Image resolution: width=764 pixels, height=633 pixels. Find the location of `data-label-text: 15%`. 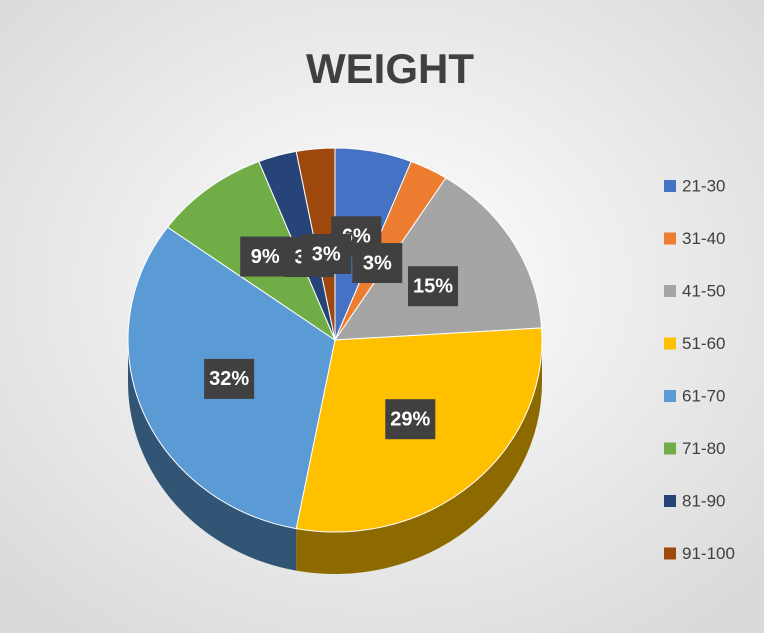

data-label-text: 15% is located at coordinates (433, 287).